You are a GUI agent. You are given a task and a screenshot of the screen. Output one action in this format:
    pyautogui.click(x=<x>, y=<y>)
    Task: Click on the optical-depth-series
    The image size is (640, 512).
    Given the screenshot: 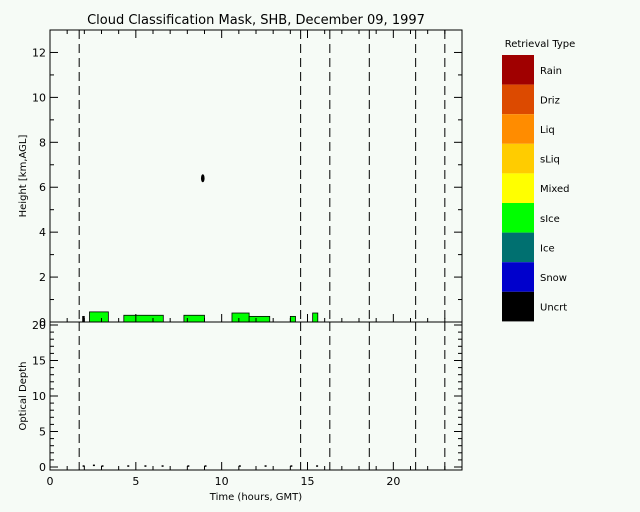 What is the action you would take?
    pyautogui.click(x=200, y=465)
    